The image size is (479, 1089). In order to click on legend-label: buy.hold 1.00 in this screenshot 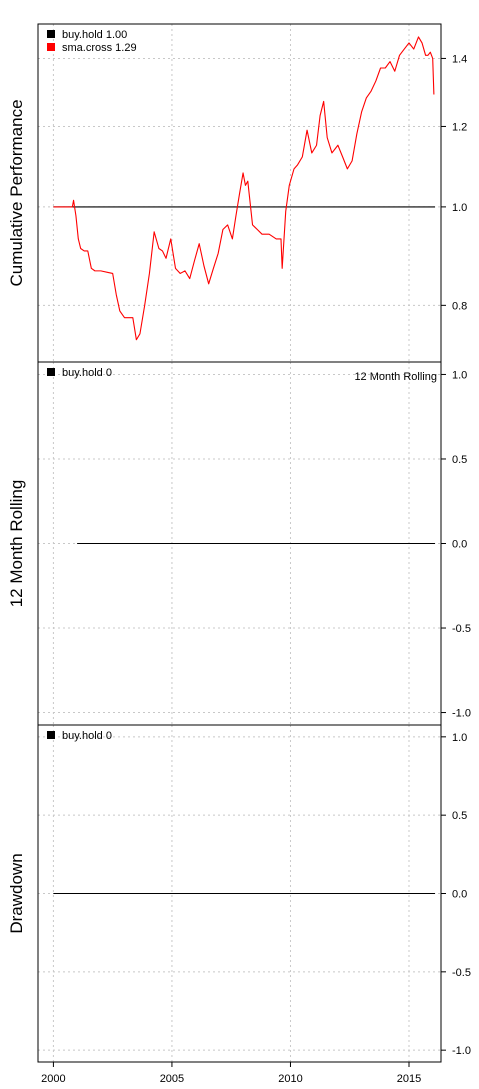, I will do `click(94, 35)`.